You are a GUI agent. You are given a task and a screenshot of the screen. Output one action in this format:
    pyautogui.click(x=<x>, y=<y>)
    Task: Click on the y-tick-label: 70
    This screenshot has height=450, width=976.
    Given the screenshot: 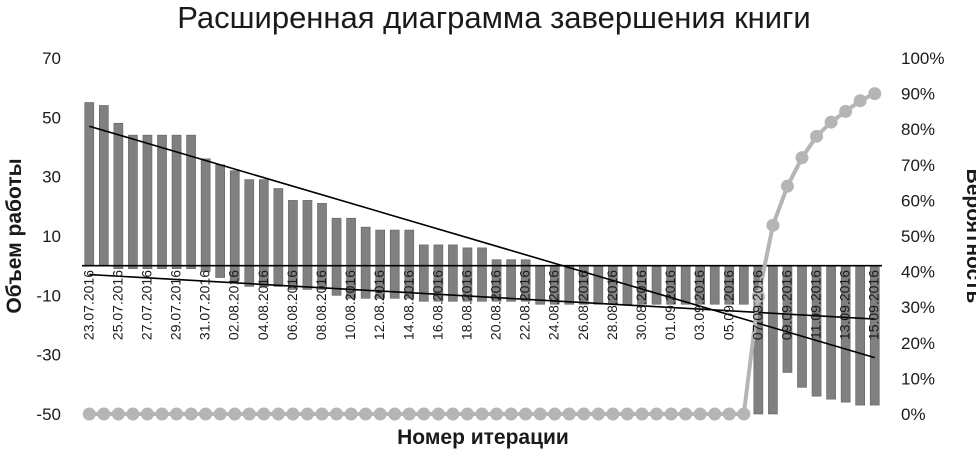 What is the action you would take?
    pyautogui.click(x=51, y=58)
    